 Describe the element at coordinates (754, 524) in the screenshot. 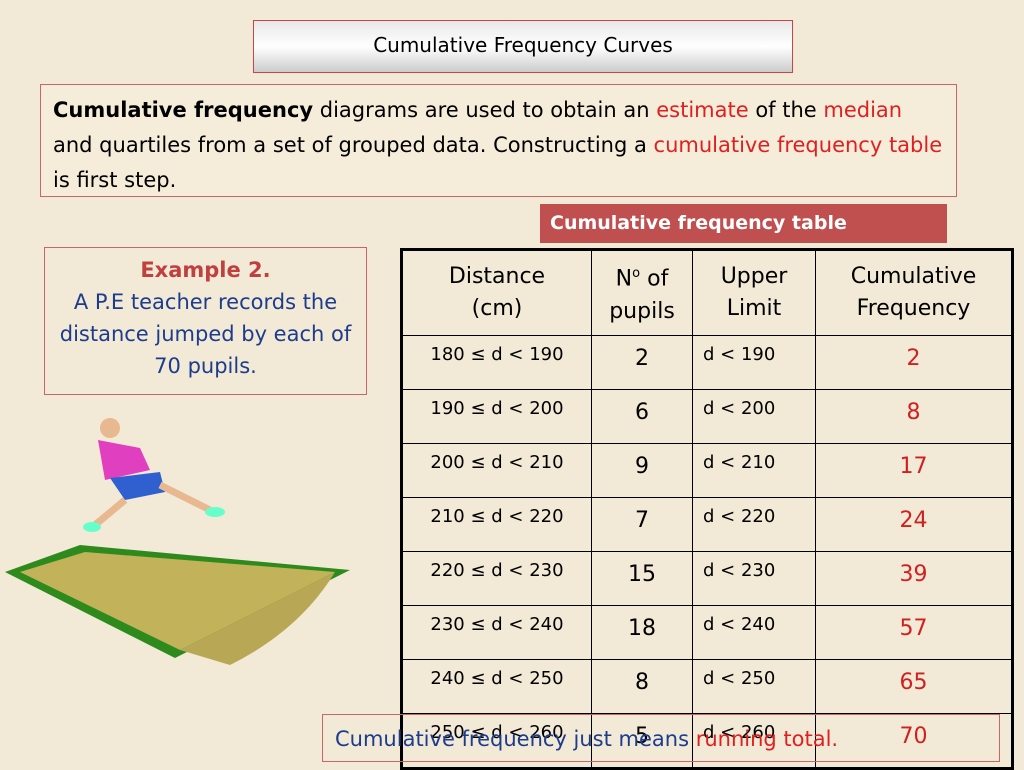

I see `table-cell: d < 220` at that location.